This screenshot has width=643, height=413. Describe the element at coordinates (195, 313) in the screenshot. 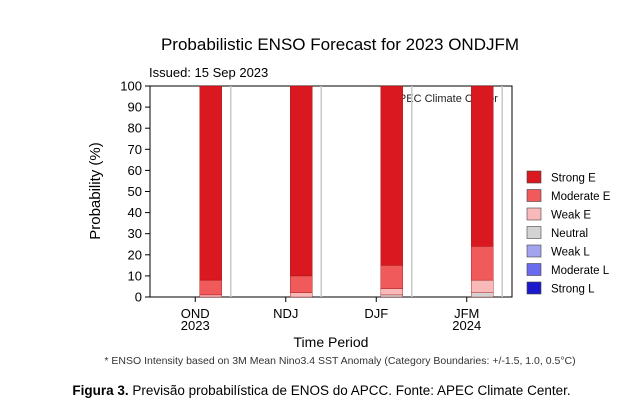

I see `x-tick-label: OND` at that location.